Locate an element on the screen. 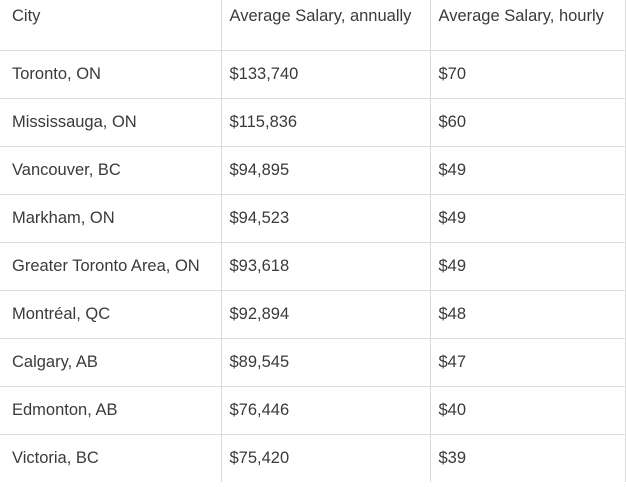  table-row: Calgary, AB $89,545 $47 is located at coordinates (313, 362).